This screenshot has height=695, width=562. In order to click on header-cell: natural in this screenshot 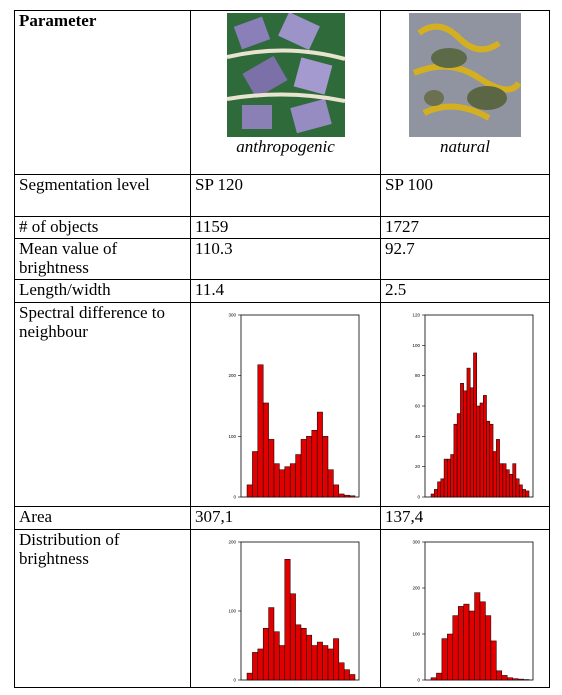, I will do `click(465, 92)`.